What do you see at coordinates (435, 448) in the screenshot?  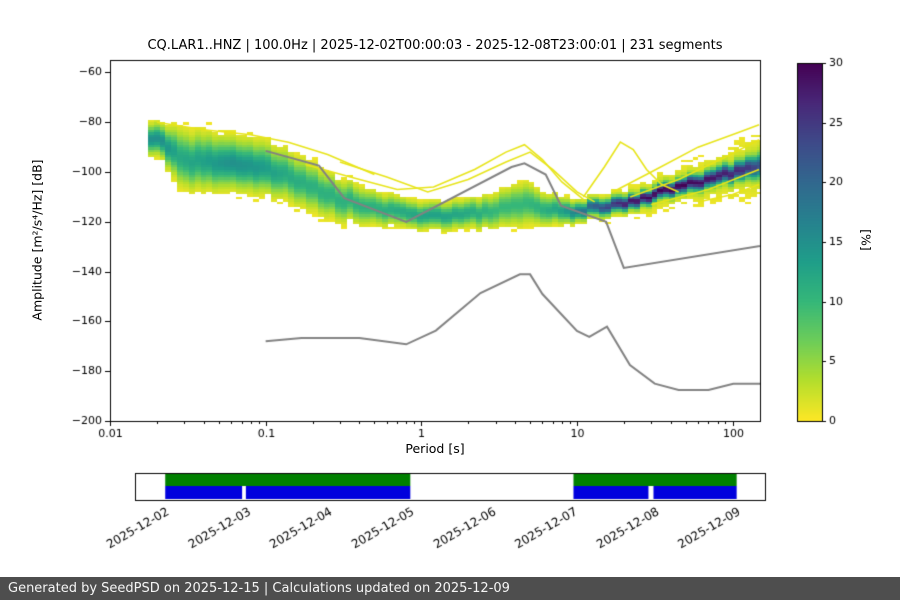 I see `x-axis-label: Period [s]` at bounding box center [435, 448].